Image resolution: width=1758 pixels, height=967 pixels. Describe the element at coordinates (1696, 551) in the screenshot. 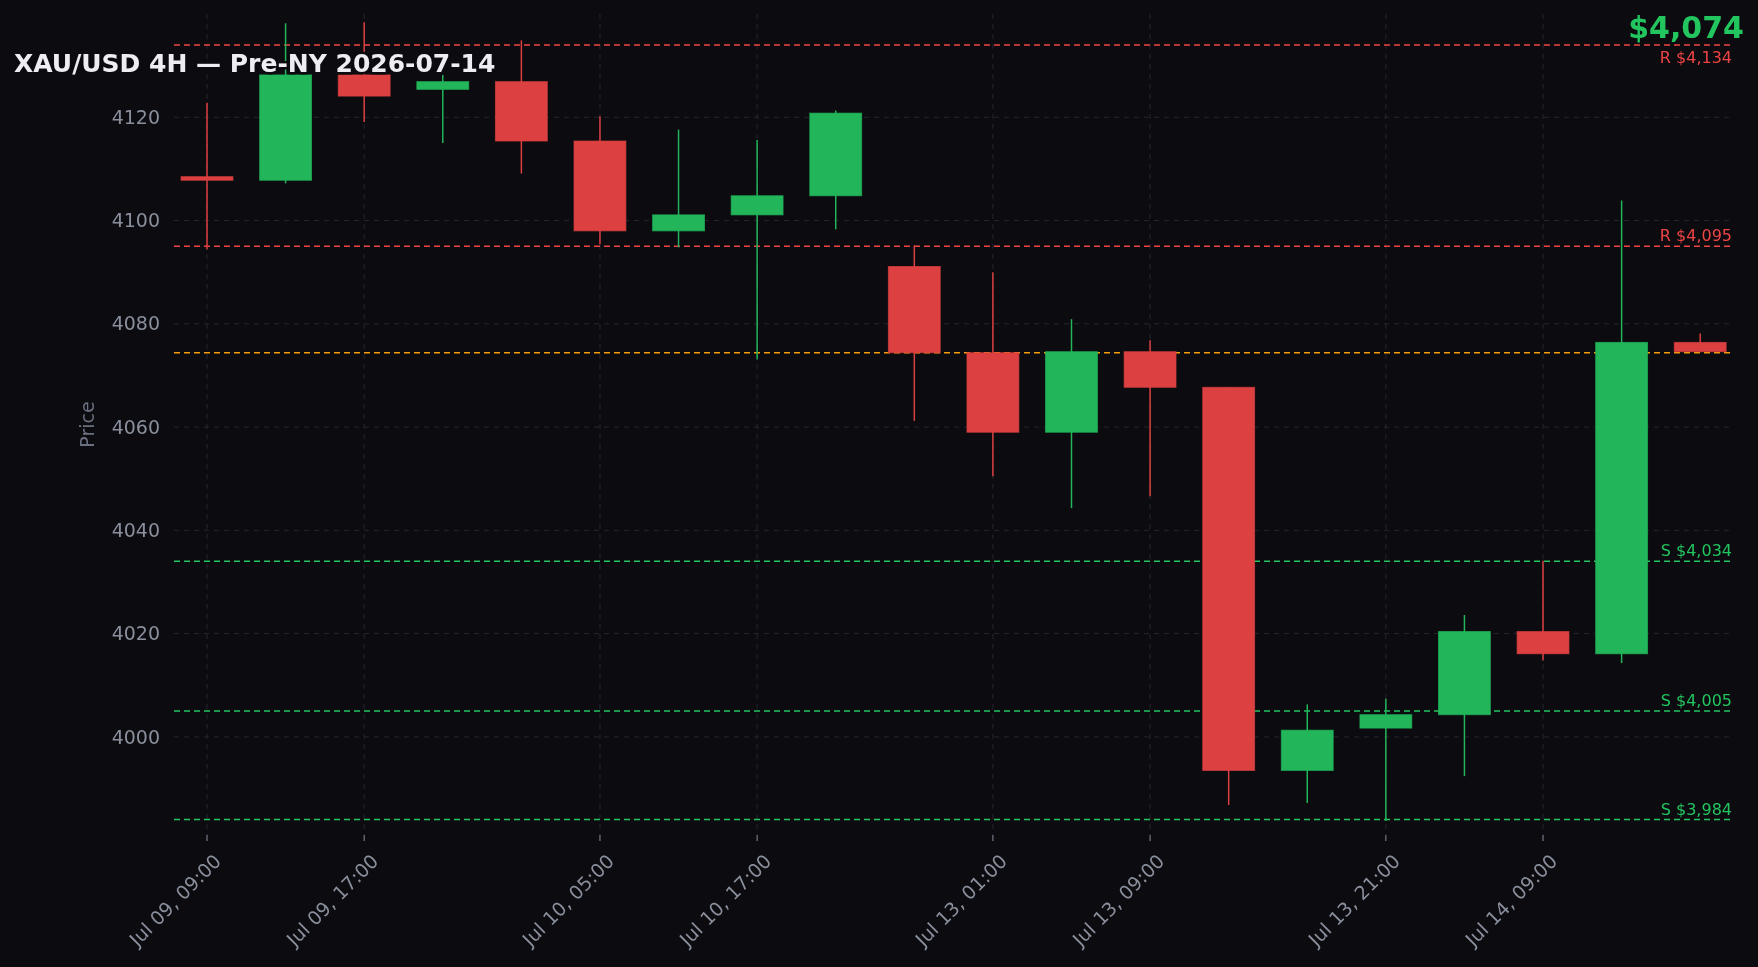

I see `ref-line-label: S $4,034` at that location.